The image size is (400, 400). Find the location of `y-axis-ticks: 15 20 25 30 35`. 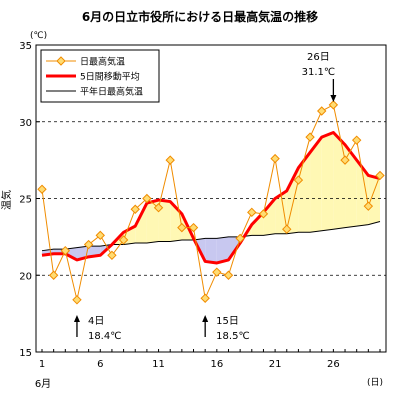

y-axis-ticks: 15 20 25 30 35 is located at coordinates (29, 200).